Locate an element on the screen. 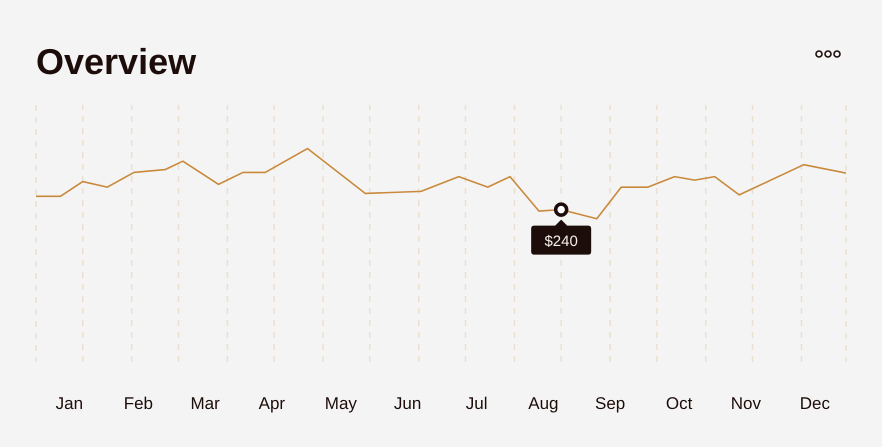 Image resolution: width=882 pixels, height=447 pixels. x-tick-label: Nov is located at coordinates (746, 403).